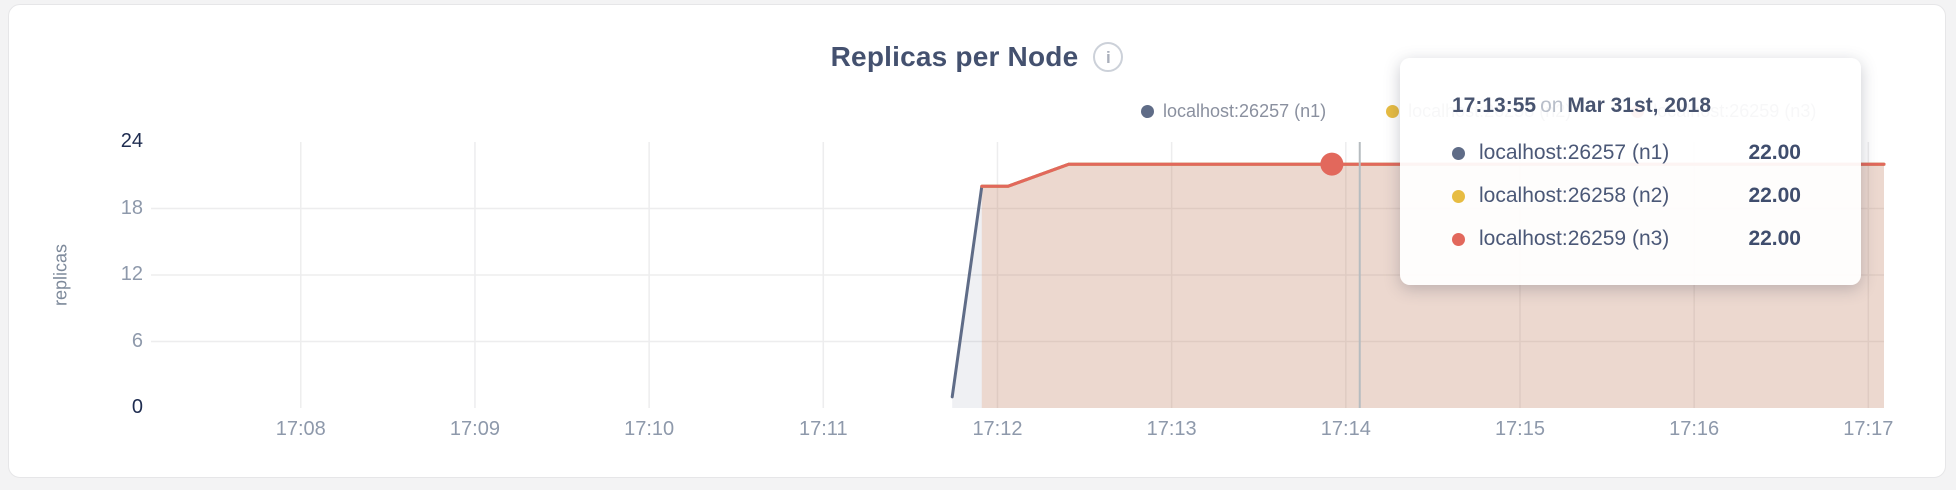 The height and width of the screenshot is (490, 1956). What do you see at coordinates (1868, 429) in the screenshot?
I see `x-tick-label: 17:17` at bounding box center [1868, 429].